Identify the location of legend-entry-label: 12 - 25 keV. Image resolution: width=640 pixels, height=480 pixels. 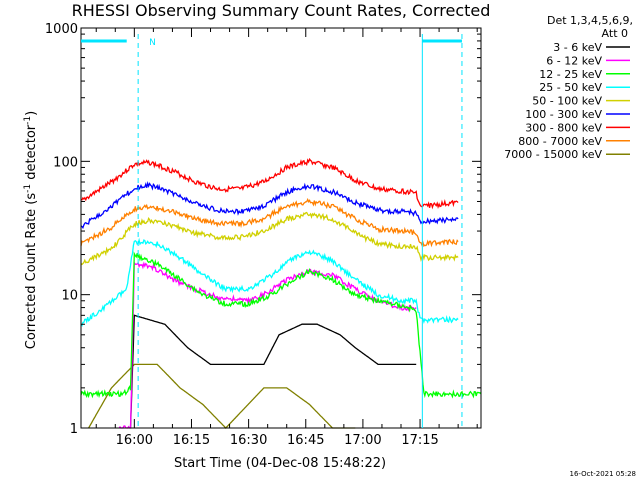
(570, 74).